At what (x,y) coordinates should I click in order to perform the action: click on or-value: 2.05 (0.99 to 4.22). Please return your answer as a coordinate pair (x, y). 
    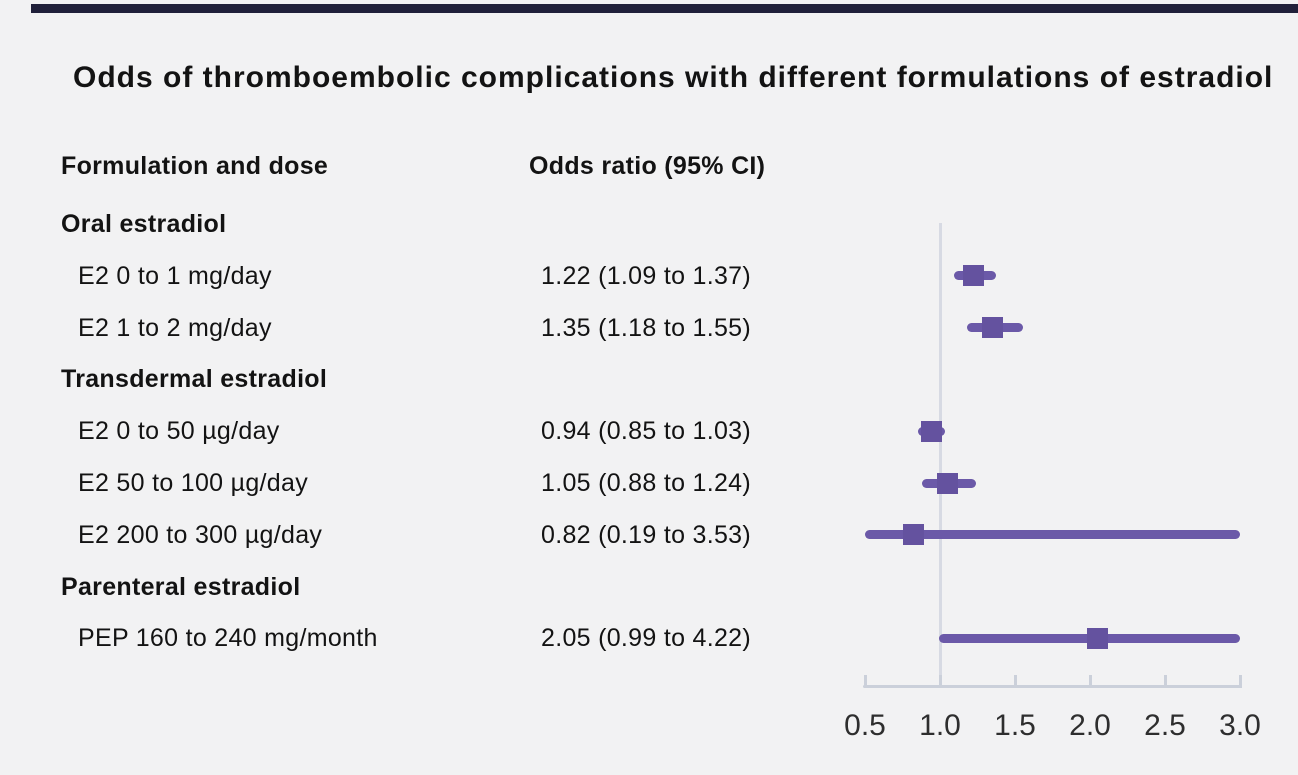
    Looking at the image, I should click on (646, 638).